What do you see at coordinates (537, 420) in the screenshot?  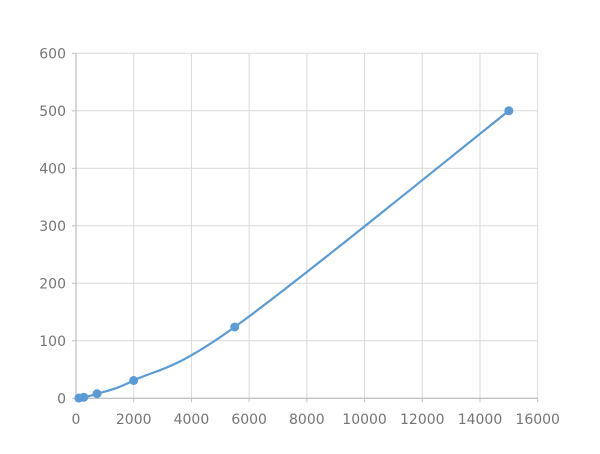 I see `x-tick-label: 16000` at bounding box center [537, 420].